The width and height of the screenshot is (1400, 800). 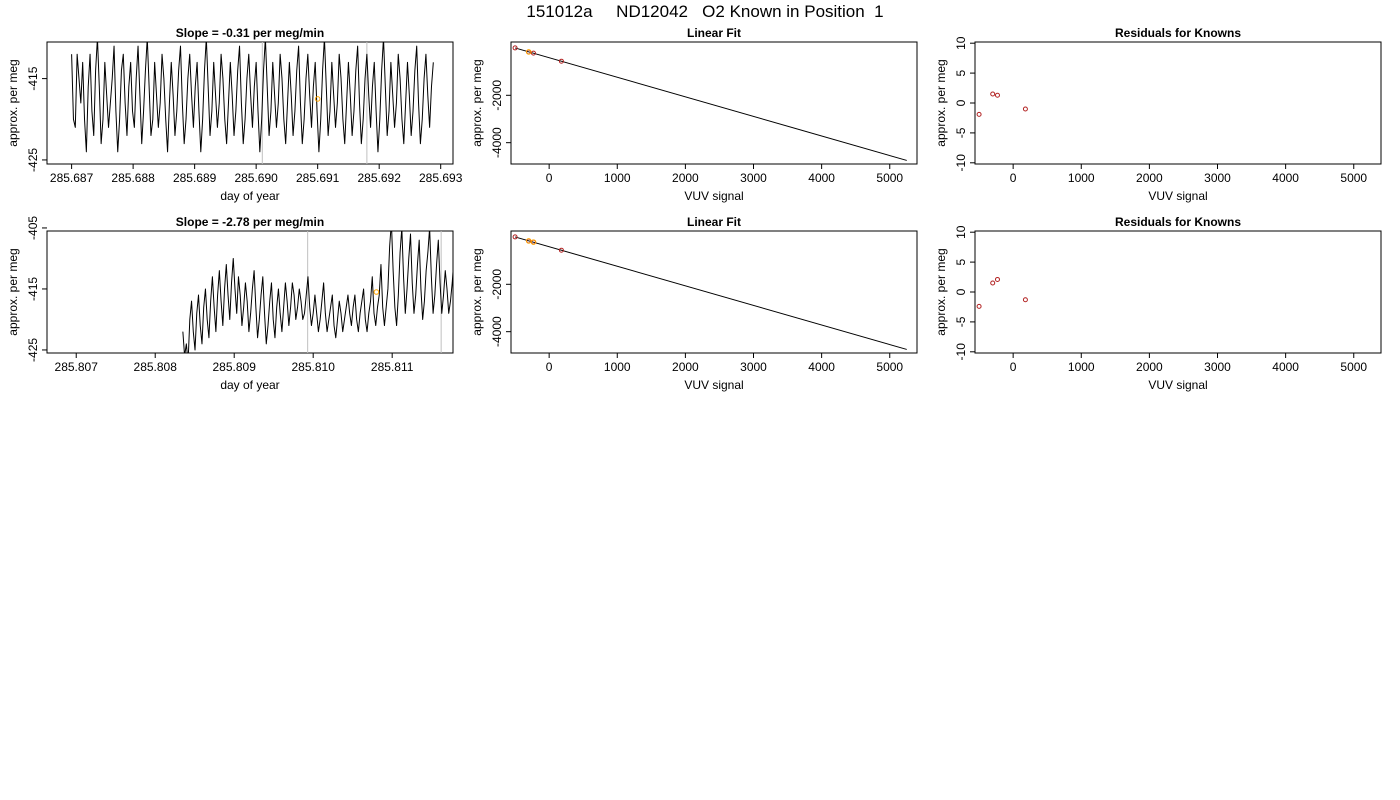 I want to click on y-tick-label: -10, so click(x=961, y=352).